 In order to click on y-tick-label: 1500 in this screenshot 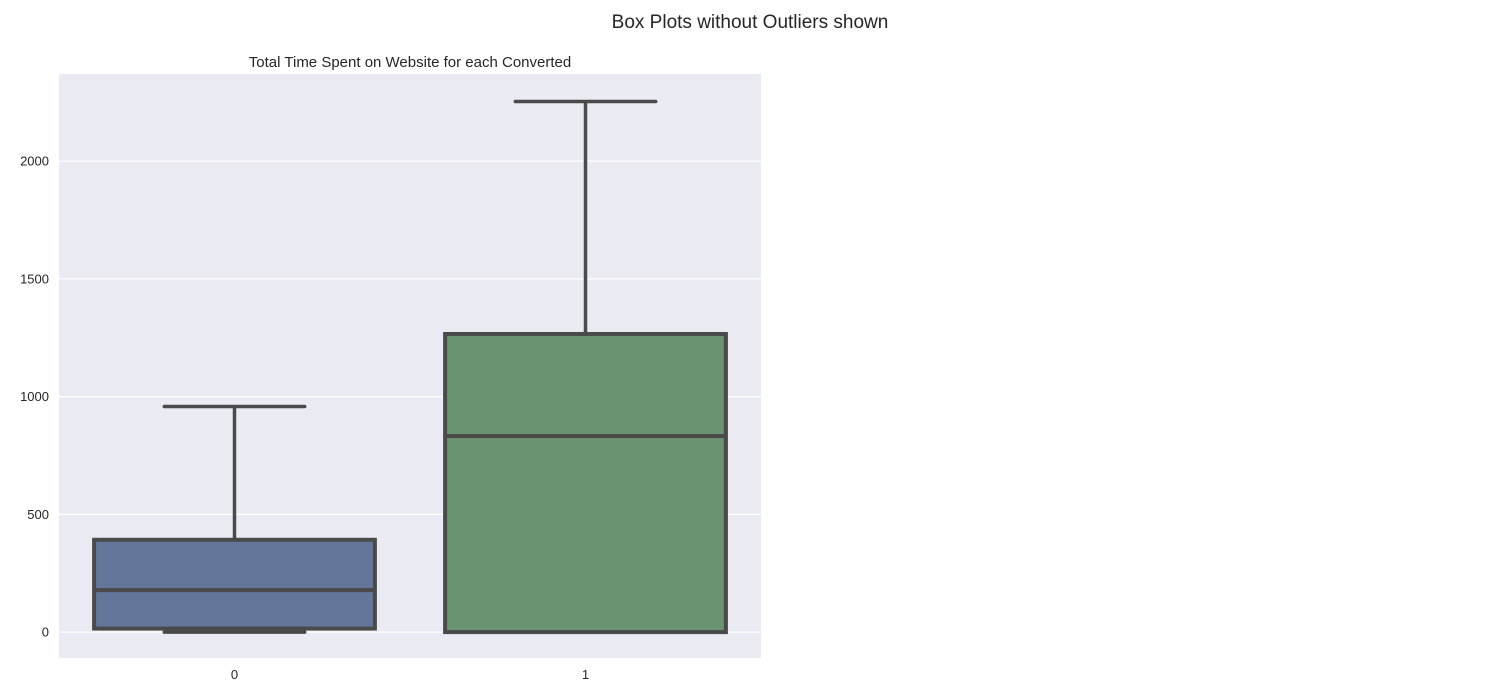, I will do `click(34, 278)`.